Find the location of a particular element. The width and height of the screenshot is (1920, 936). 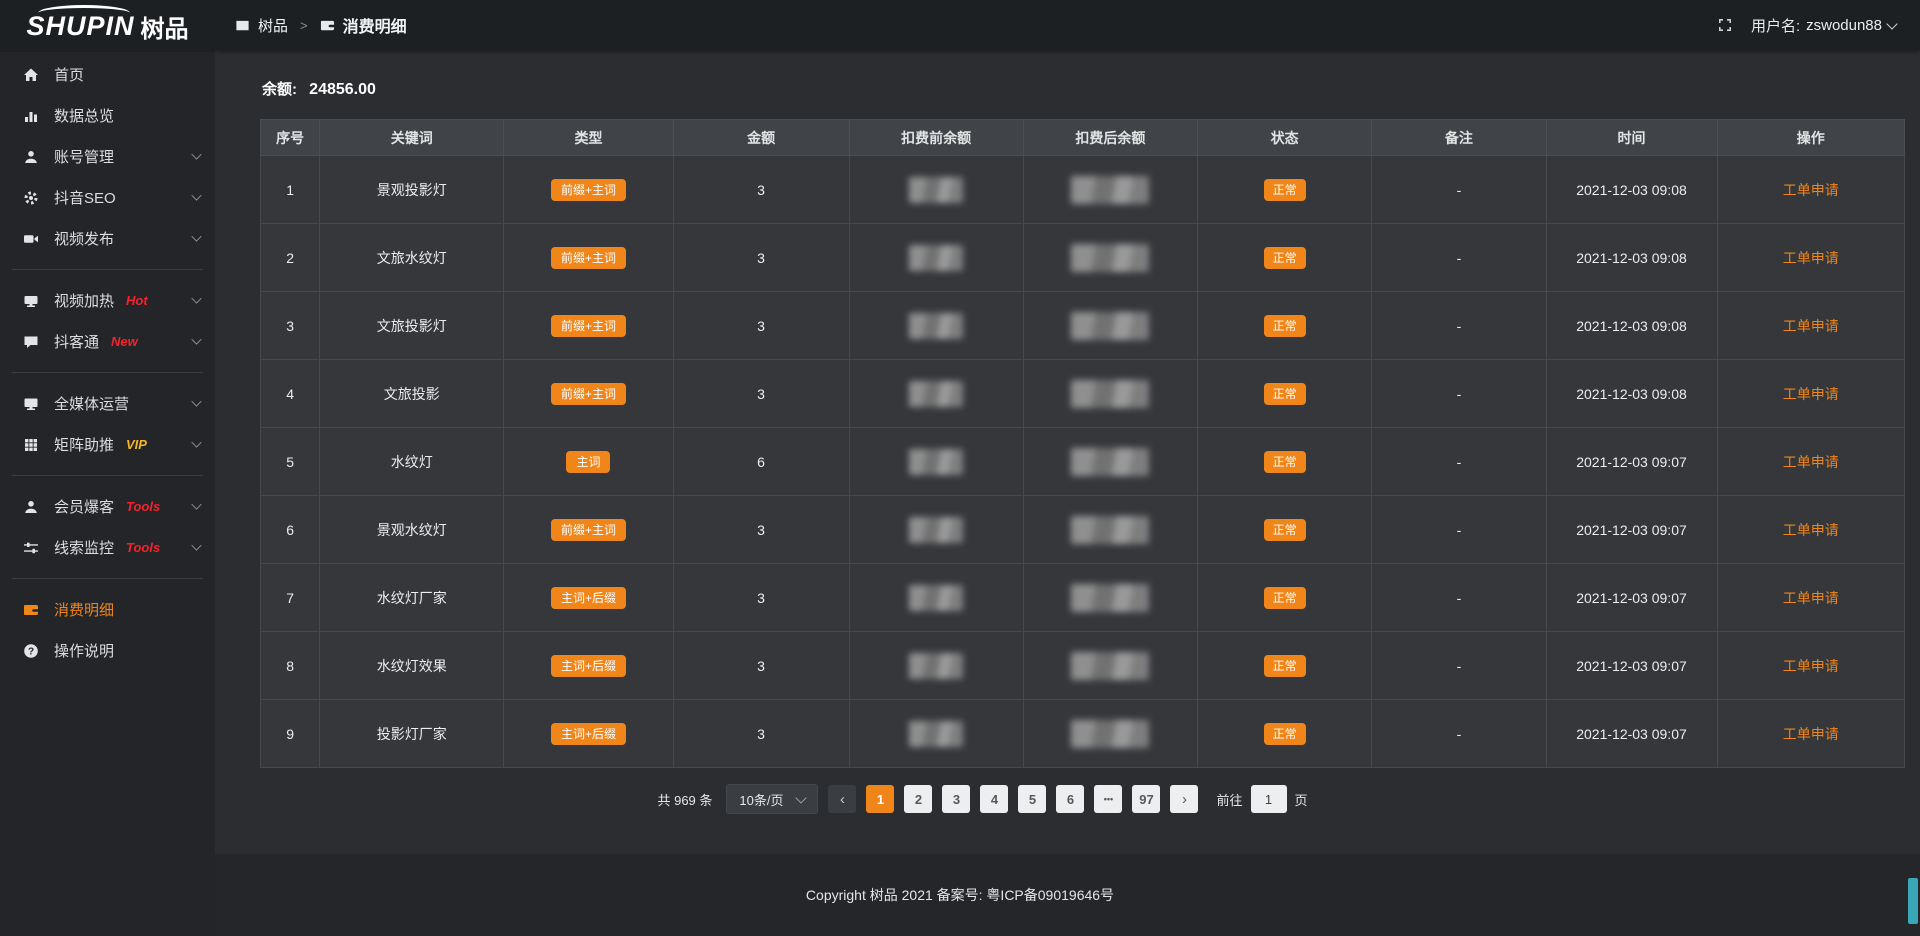

screen-icon is located at coordinates (31, 300).